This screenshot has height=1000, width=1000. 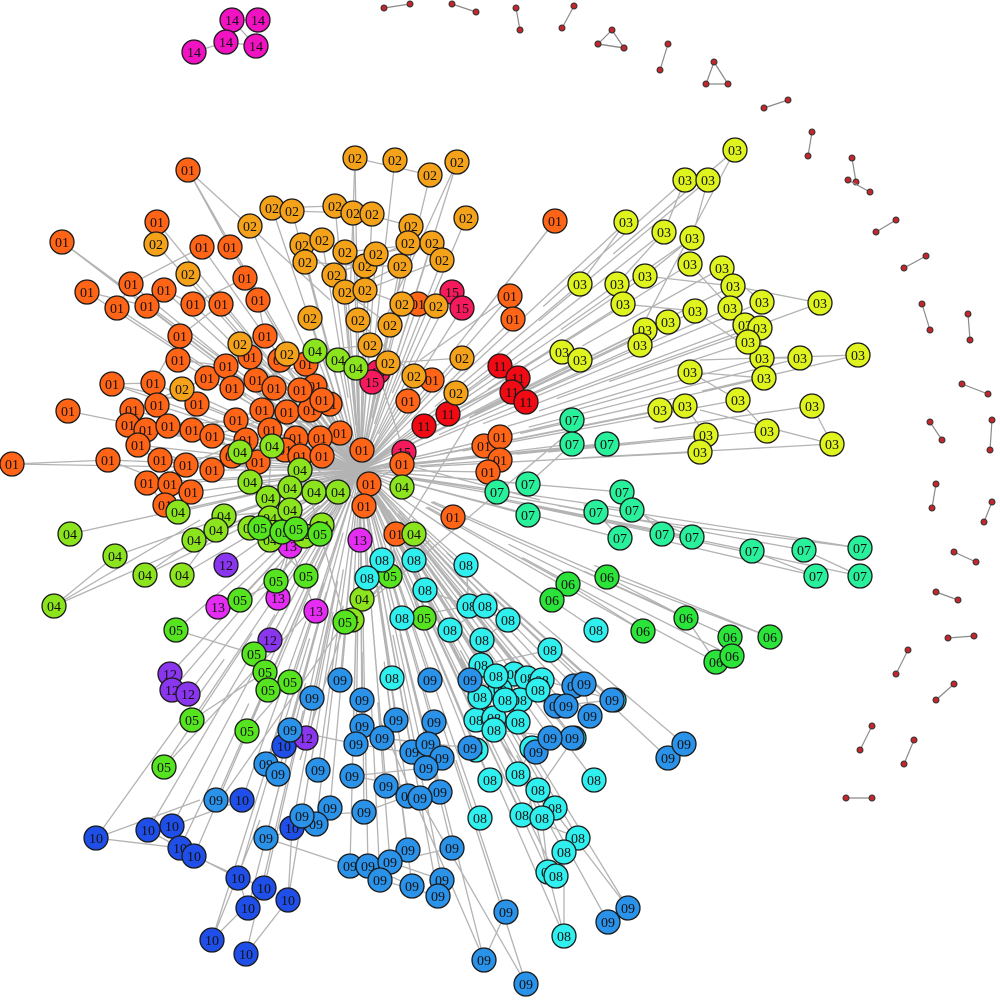 What do you see at coordinates (212, 940) in the screenshot?
I see `node-community-10: 10` at bounding box center [212, 940].